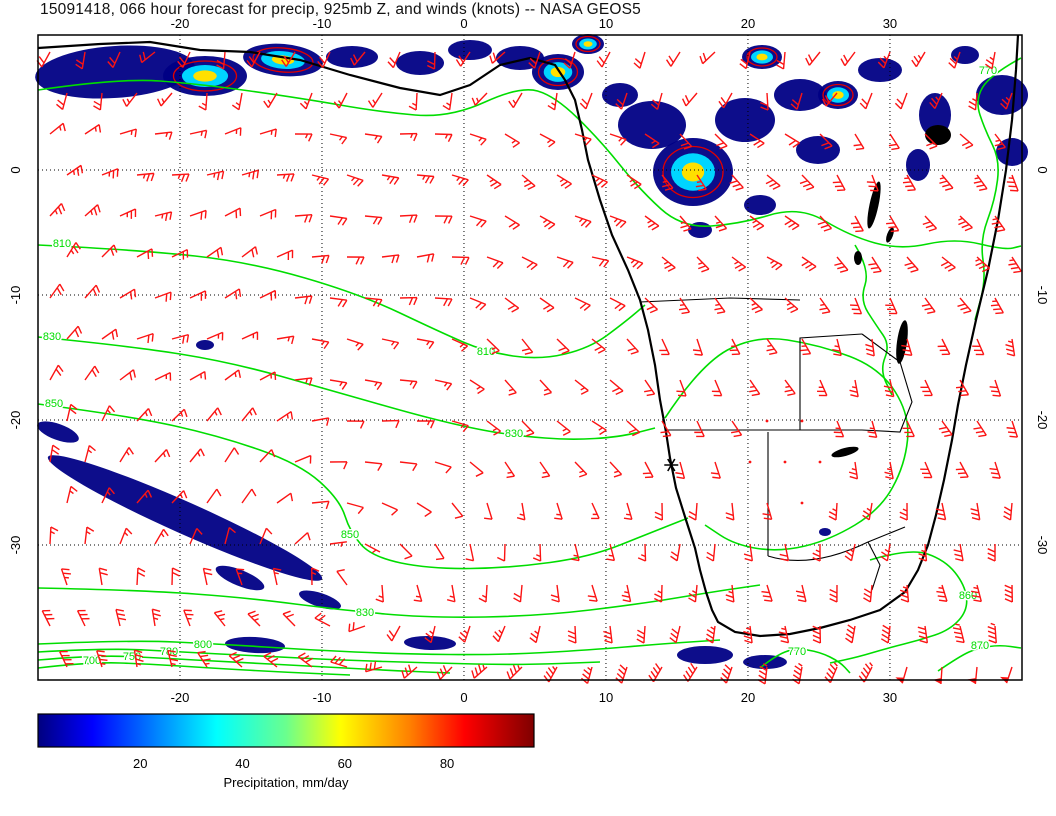  Describe the element at coordinates (606, 23) in the screenshot. I see `x-tick-label-top: 10` at that location.